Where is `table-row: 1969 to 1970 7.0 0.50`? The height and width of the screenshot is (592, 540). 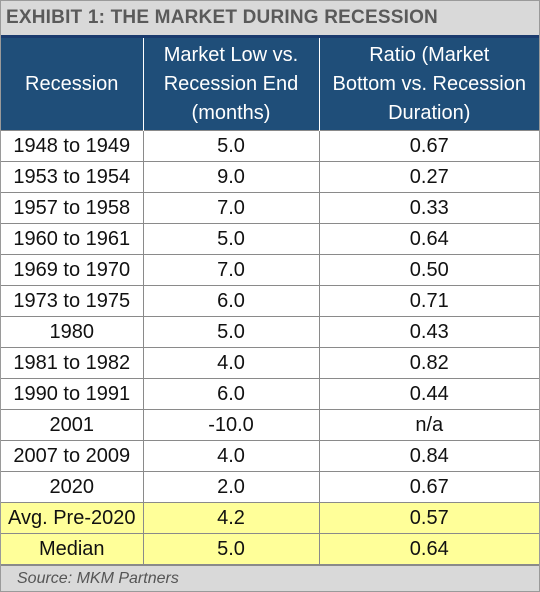
table-row: 1969 to 1970 7.0 0.50 is located at coordinates (270, 270).